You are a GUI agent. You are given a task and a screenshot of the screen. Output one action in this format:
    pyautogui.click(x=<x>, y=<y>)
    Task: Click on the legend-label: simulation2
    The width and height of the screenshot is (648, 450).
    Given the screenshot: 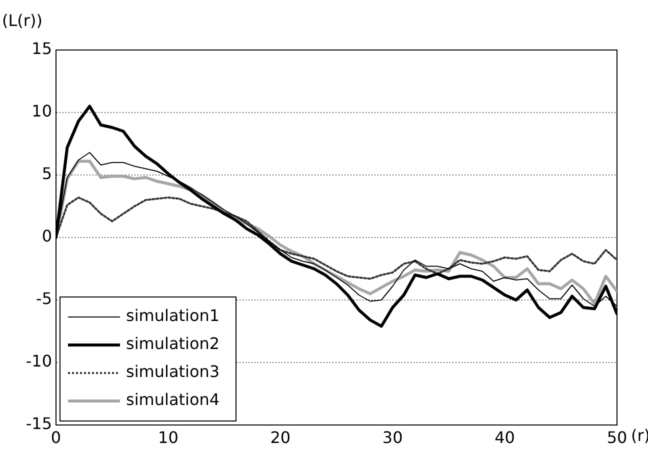 What is the action you would take?
    pyautogui.click(x=173, y=344)
    